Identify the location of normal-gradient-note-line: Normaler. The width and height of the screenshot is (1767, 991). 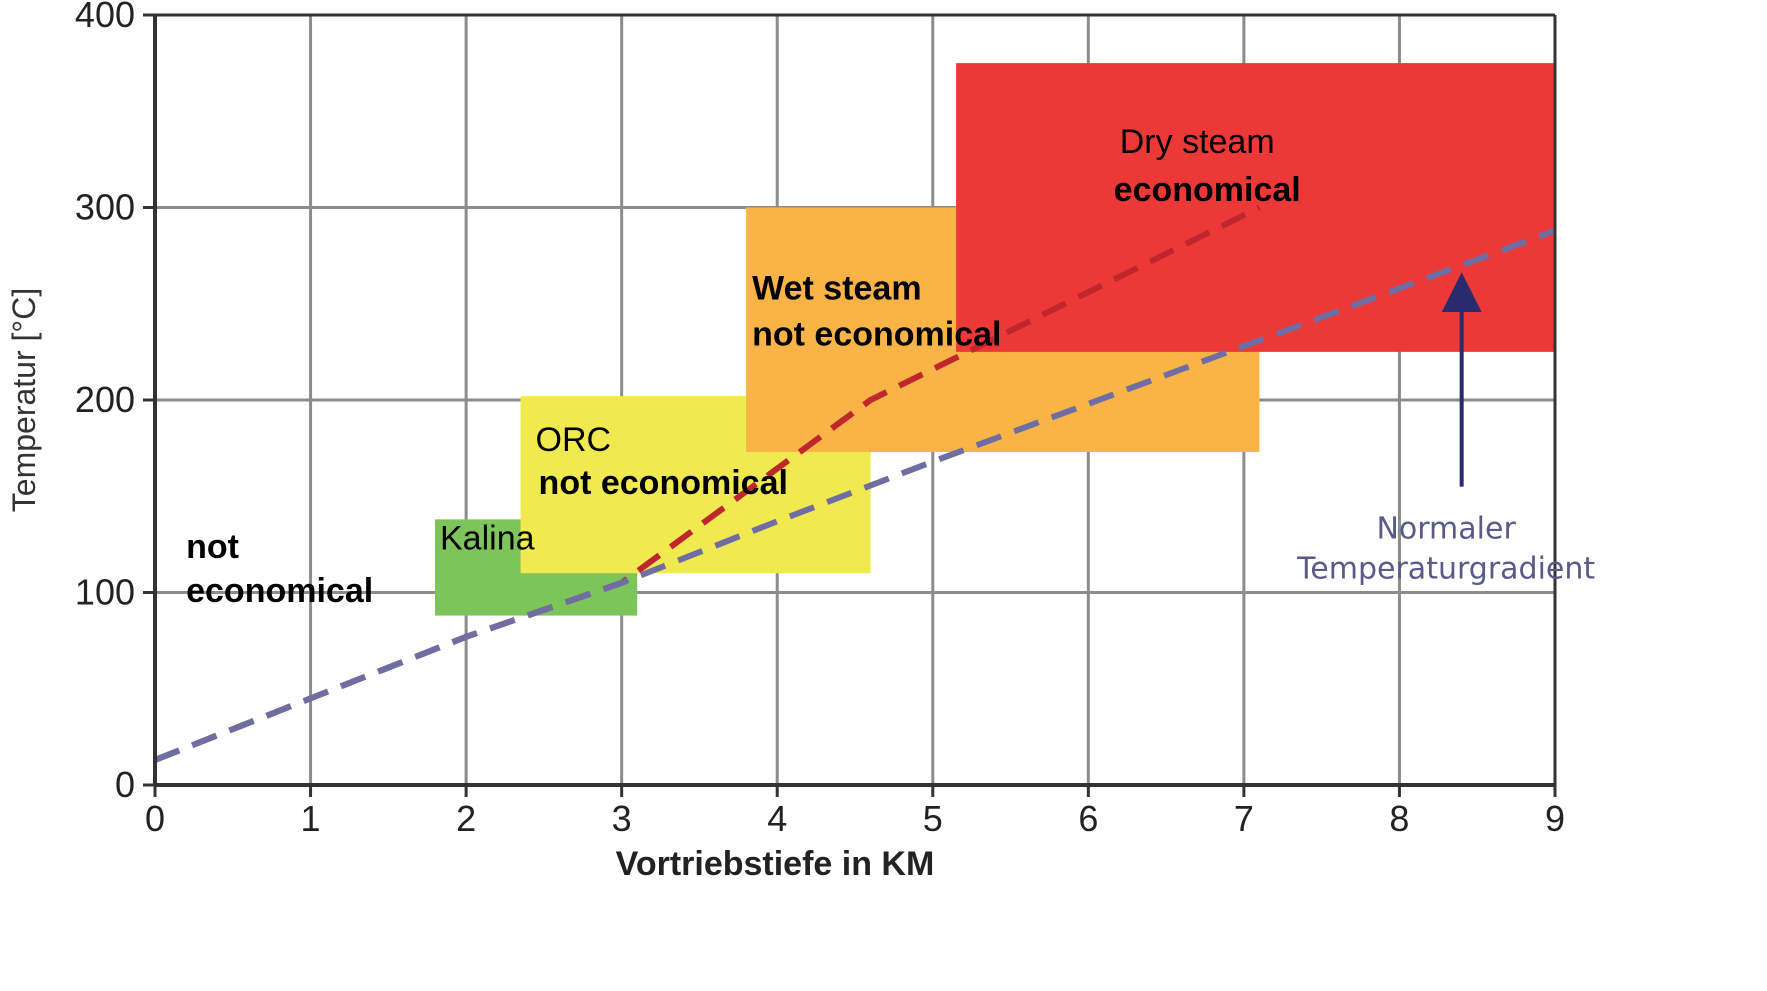
(1446, 529).